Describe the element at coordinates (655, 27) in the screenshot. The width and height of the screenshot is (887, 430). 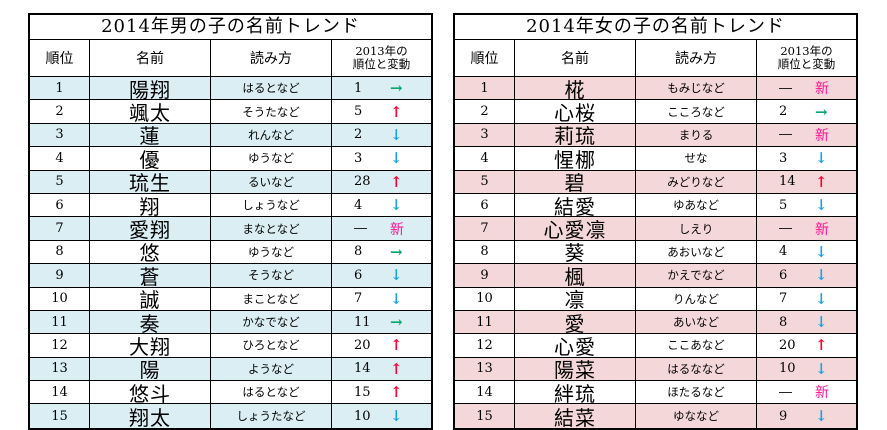
I see `girls-table-title: 2014年女の子の名前トレンド` at that location.